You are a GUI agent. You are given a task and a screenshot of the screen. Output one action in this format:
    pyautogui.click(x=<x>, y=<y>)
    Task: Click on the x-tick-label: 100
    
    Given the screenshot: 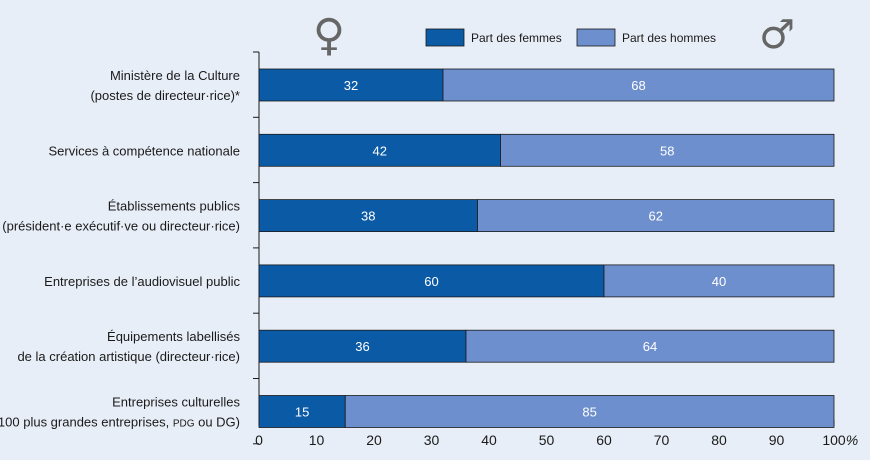 What is the action you would take?
    pyautogui.click(x=834, y=440)
    